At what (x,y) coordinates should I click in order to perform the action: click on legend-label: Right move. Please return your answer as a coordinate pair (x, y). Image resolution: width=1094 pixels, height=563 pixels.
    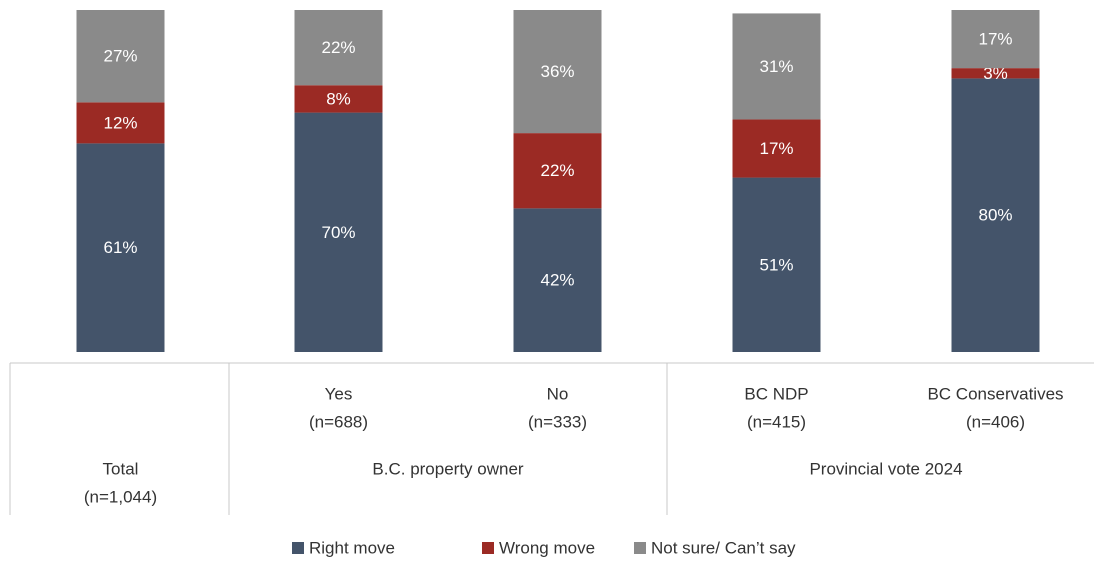
    Looking at the image, I should click on (352, 547).